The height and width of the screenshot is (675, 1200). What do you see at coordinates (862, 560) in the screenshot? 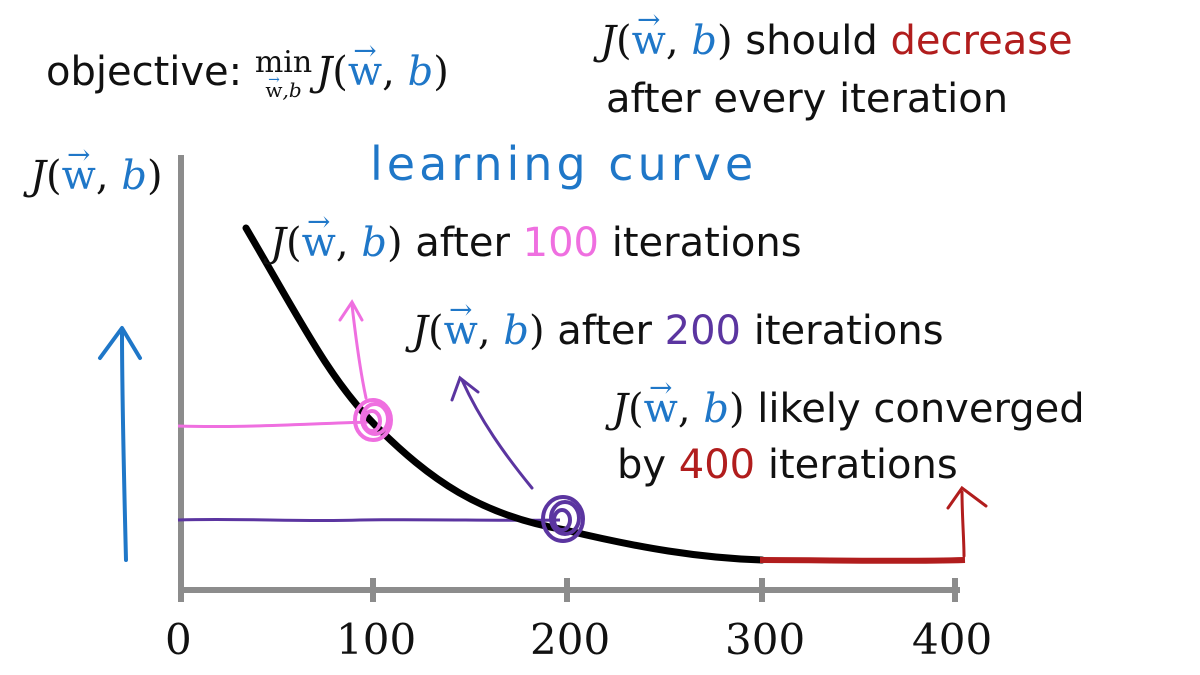
I see `converged-segment` at bounding box center [862, 560].